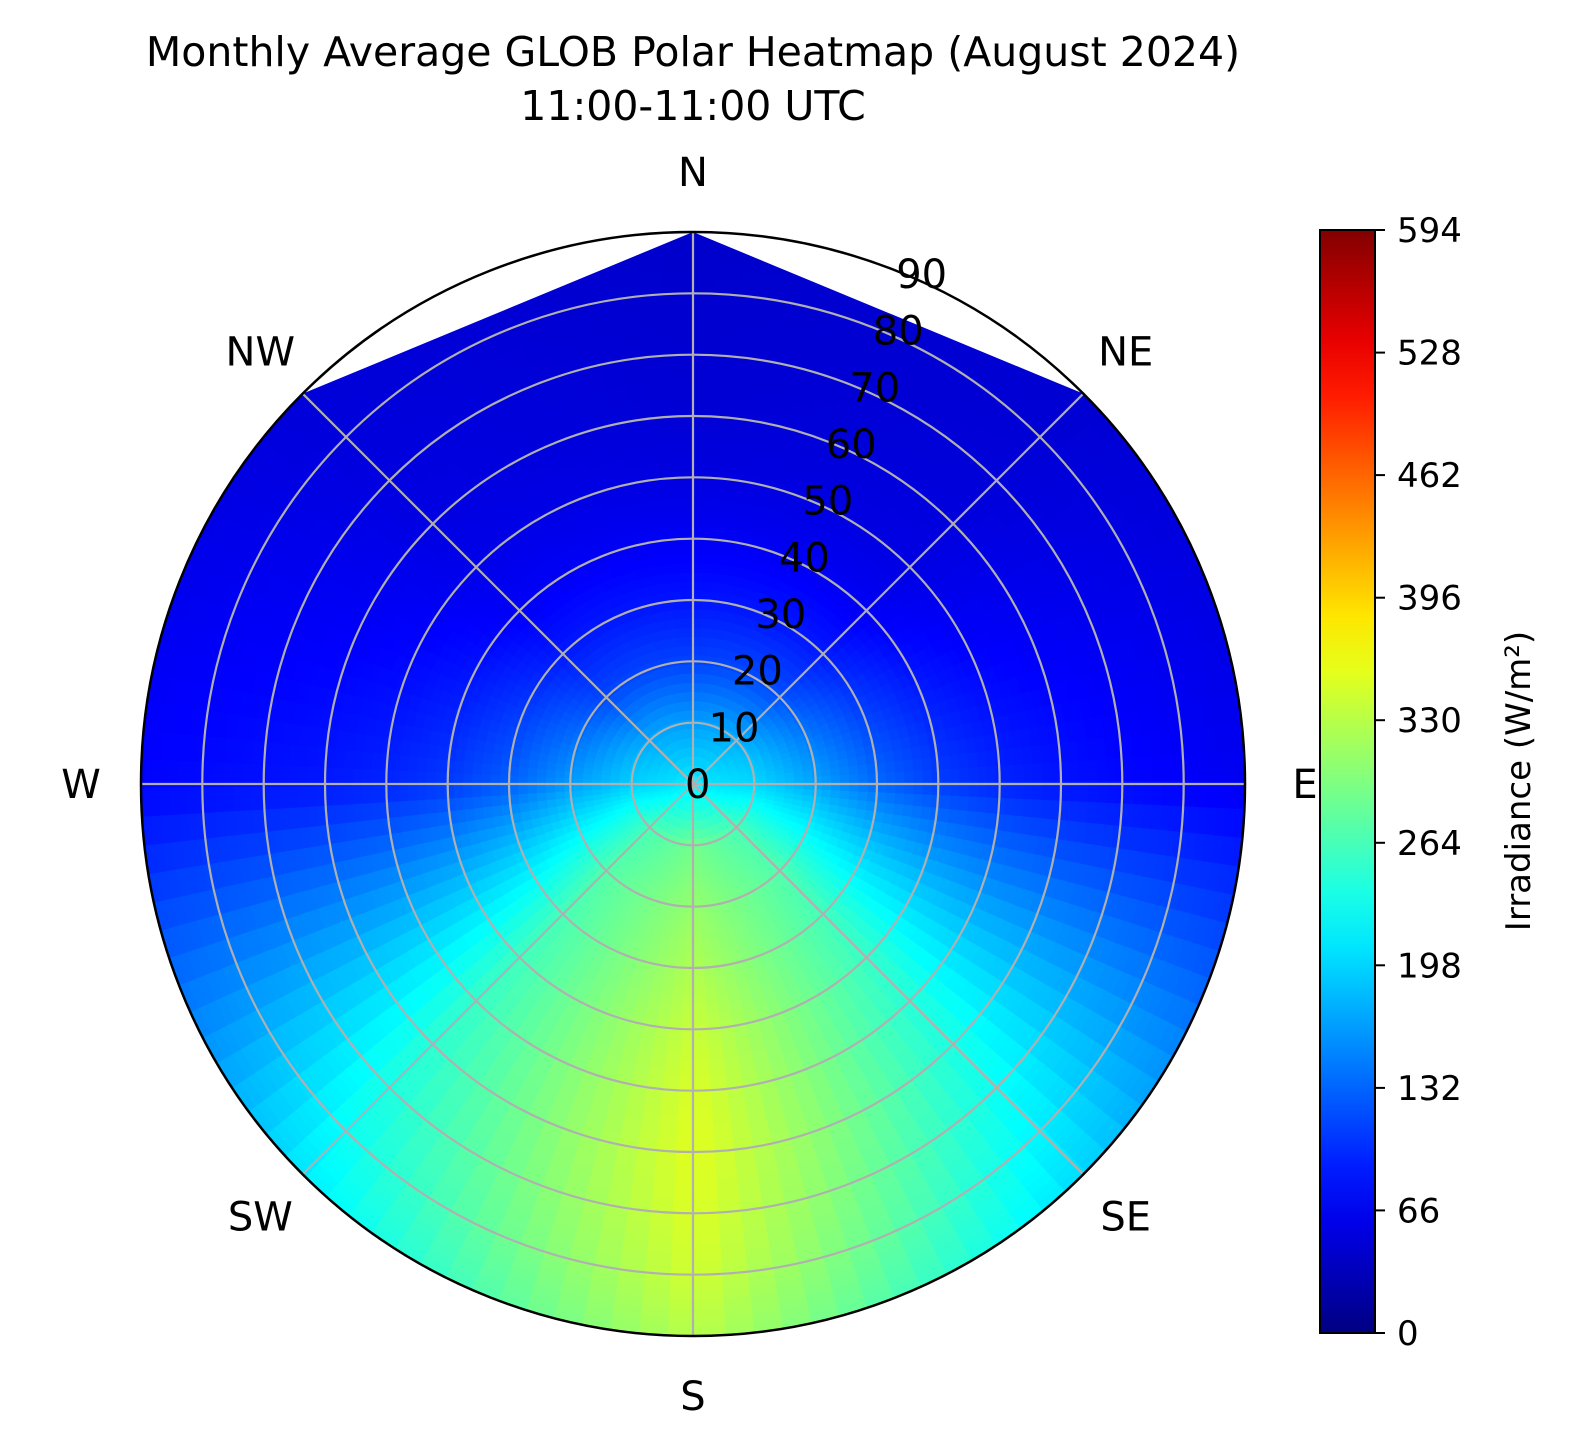 This screenshot has height=1452, width=1577. Describe the element at coordinates (692, 106) in the screenshot. I see `chart-subtitle: 11:00-11:00 UTC` at that location.